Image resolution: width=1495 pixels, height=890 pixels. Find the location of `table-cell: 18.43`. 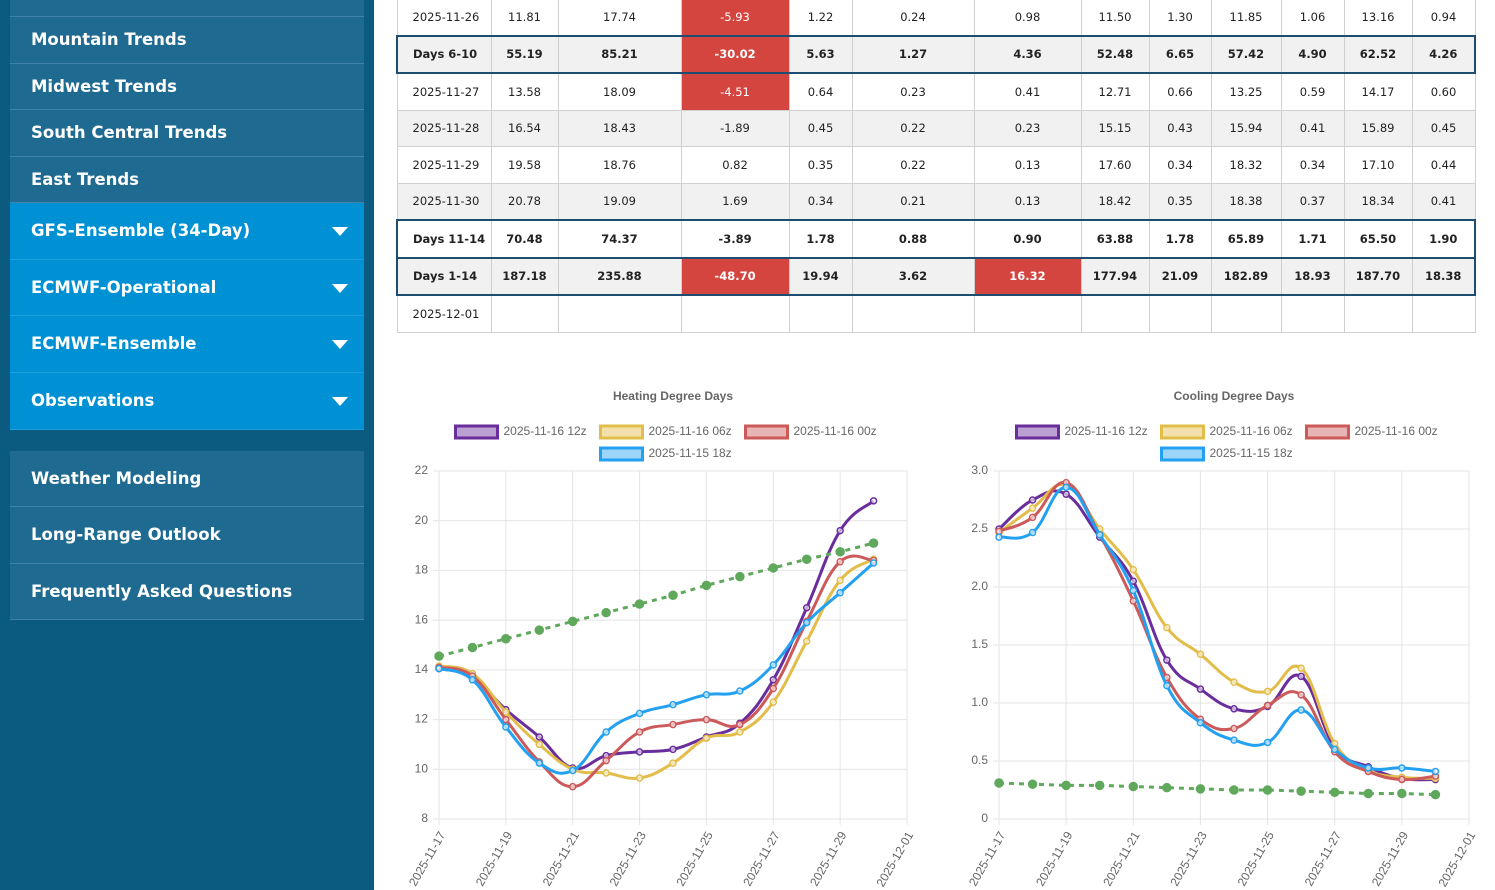

table-cell: 18.43 is located at coordinates (619, 128).